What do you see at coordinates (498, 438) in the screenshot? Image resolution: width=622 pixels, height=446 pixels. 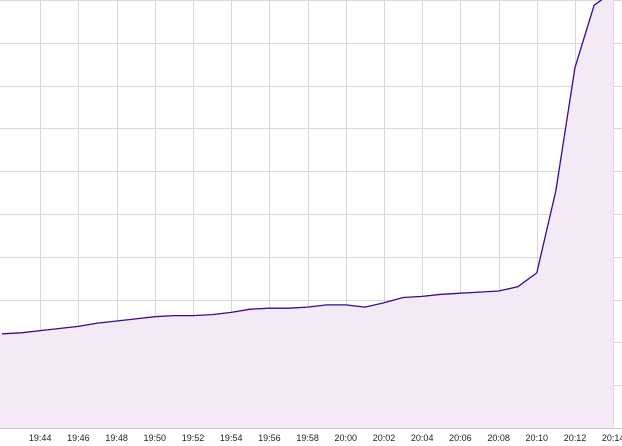 I see `x-tick-label: 20:08` at bounding box center [498, 438].